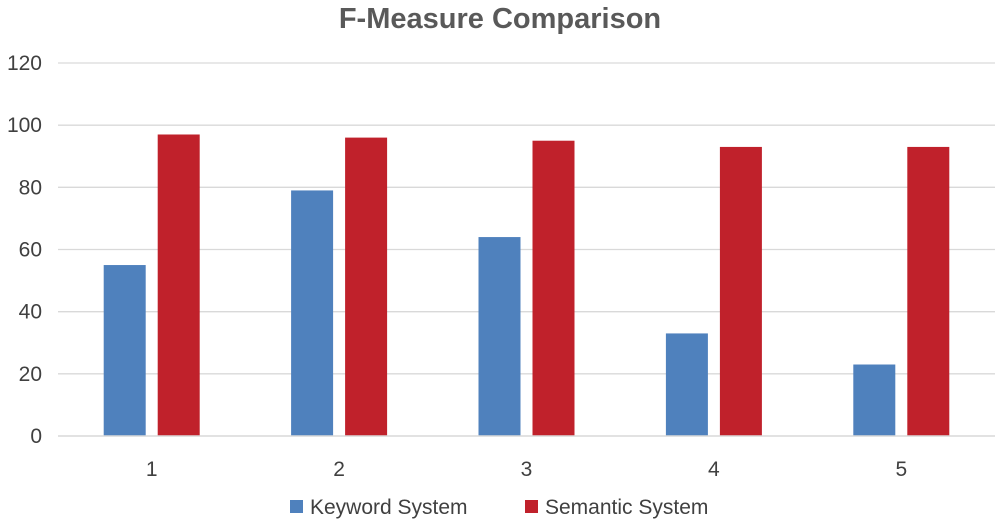  Describe the element at coordinates (339, 469) in the screenshot. I see `x-tick-label: 2` at that location.